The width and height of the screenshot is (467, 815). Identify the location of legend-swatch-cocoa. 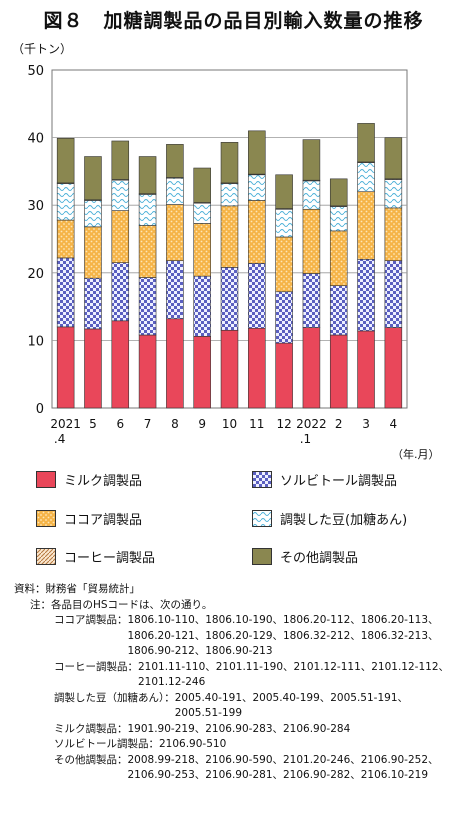
(46, 518).